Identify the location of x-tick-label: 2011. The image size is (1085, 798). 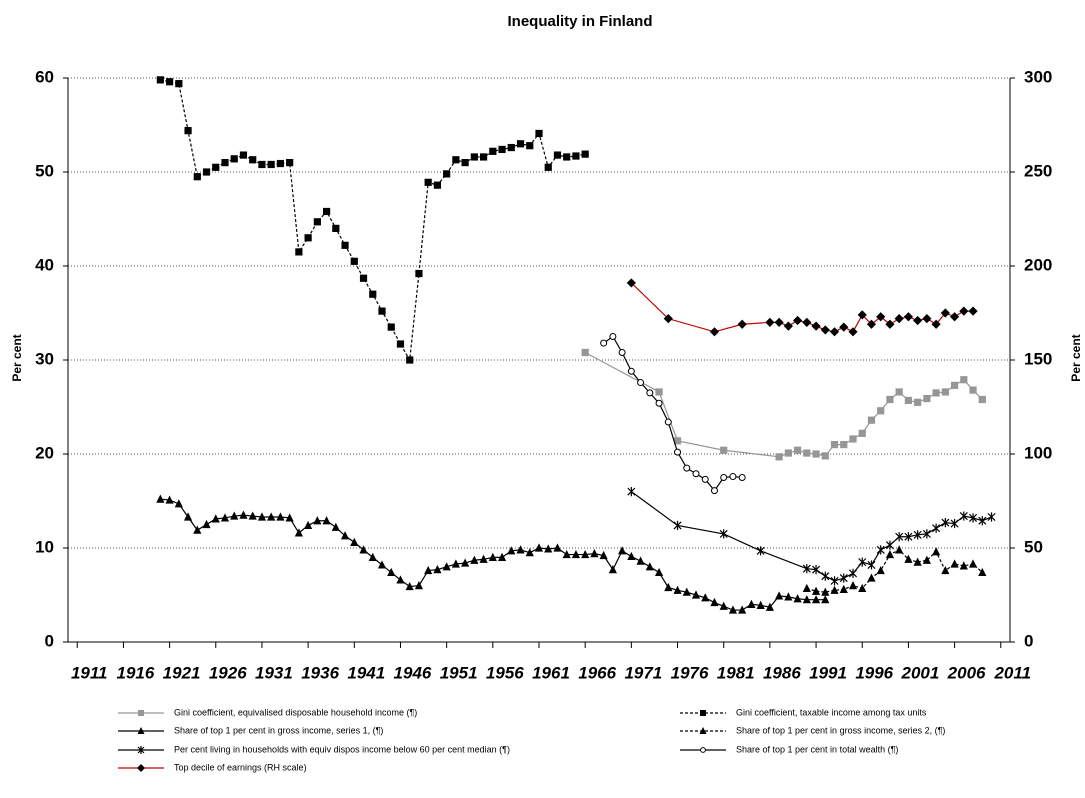
(1012, 672).